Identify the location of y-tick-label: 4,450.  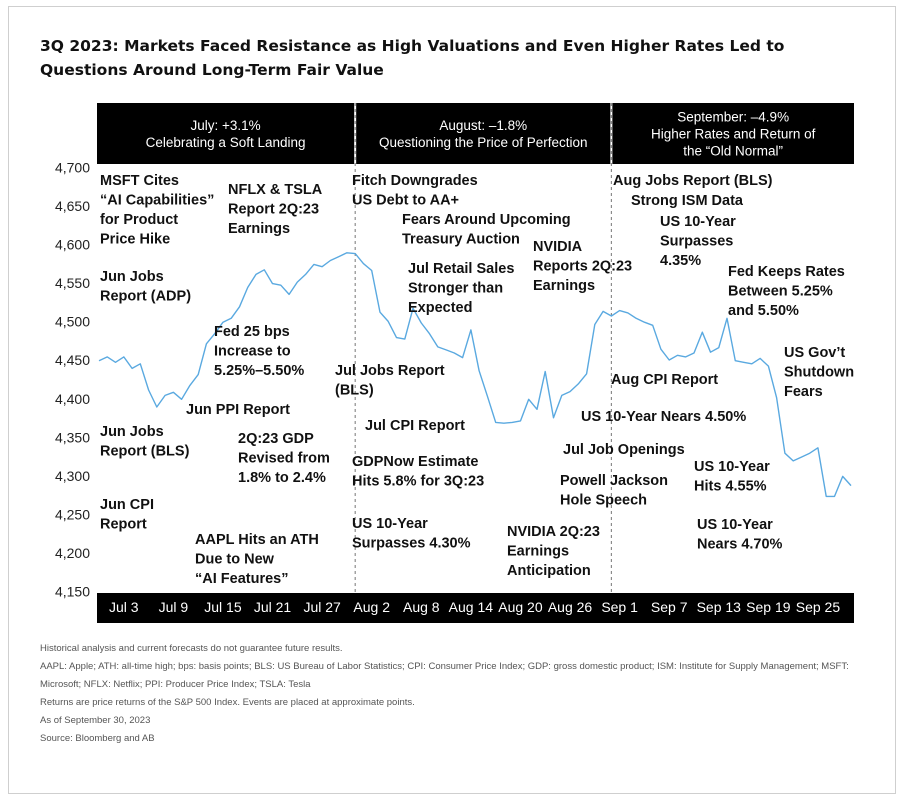
(72, 360).